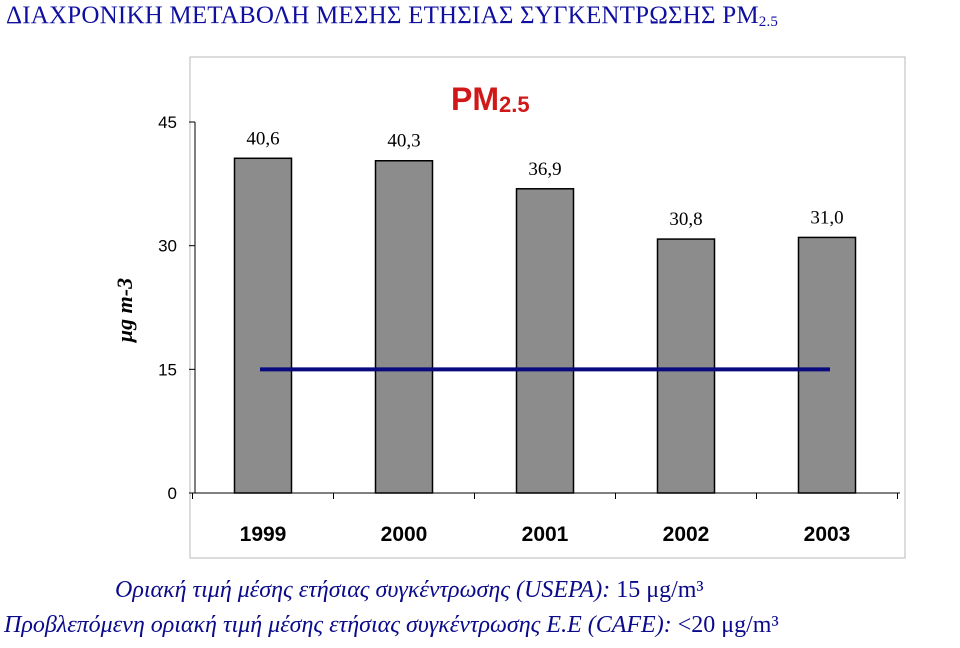 The image size is (960, 648). Describe the element at coordinates (475, 99) in the screenshot. I see `chart-title-main: PM` at that location.